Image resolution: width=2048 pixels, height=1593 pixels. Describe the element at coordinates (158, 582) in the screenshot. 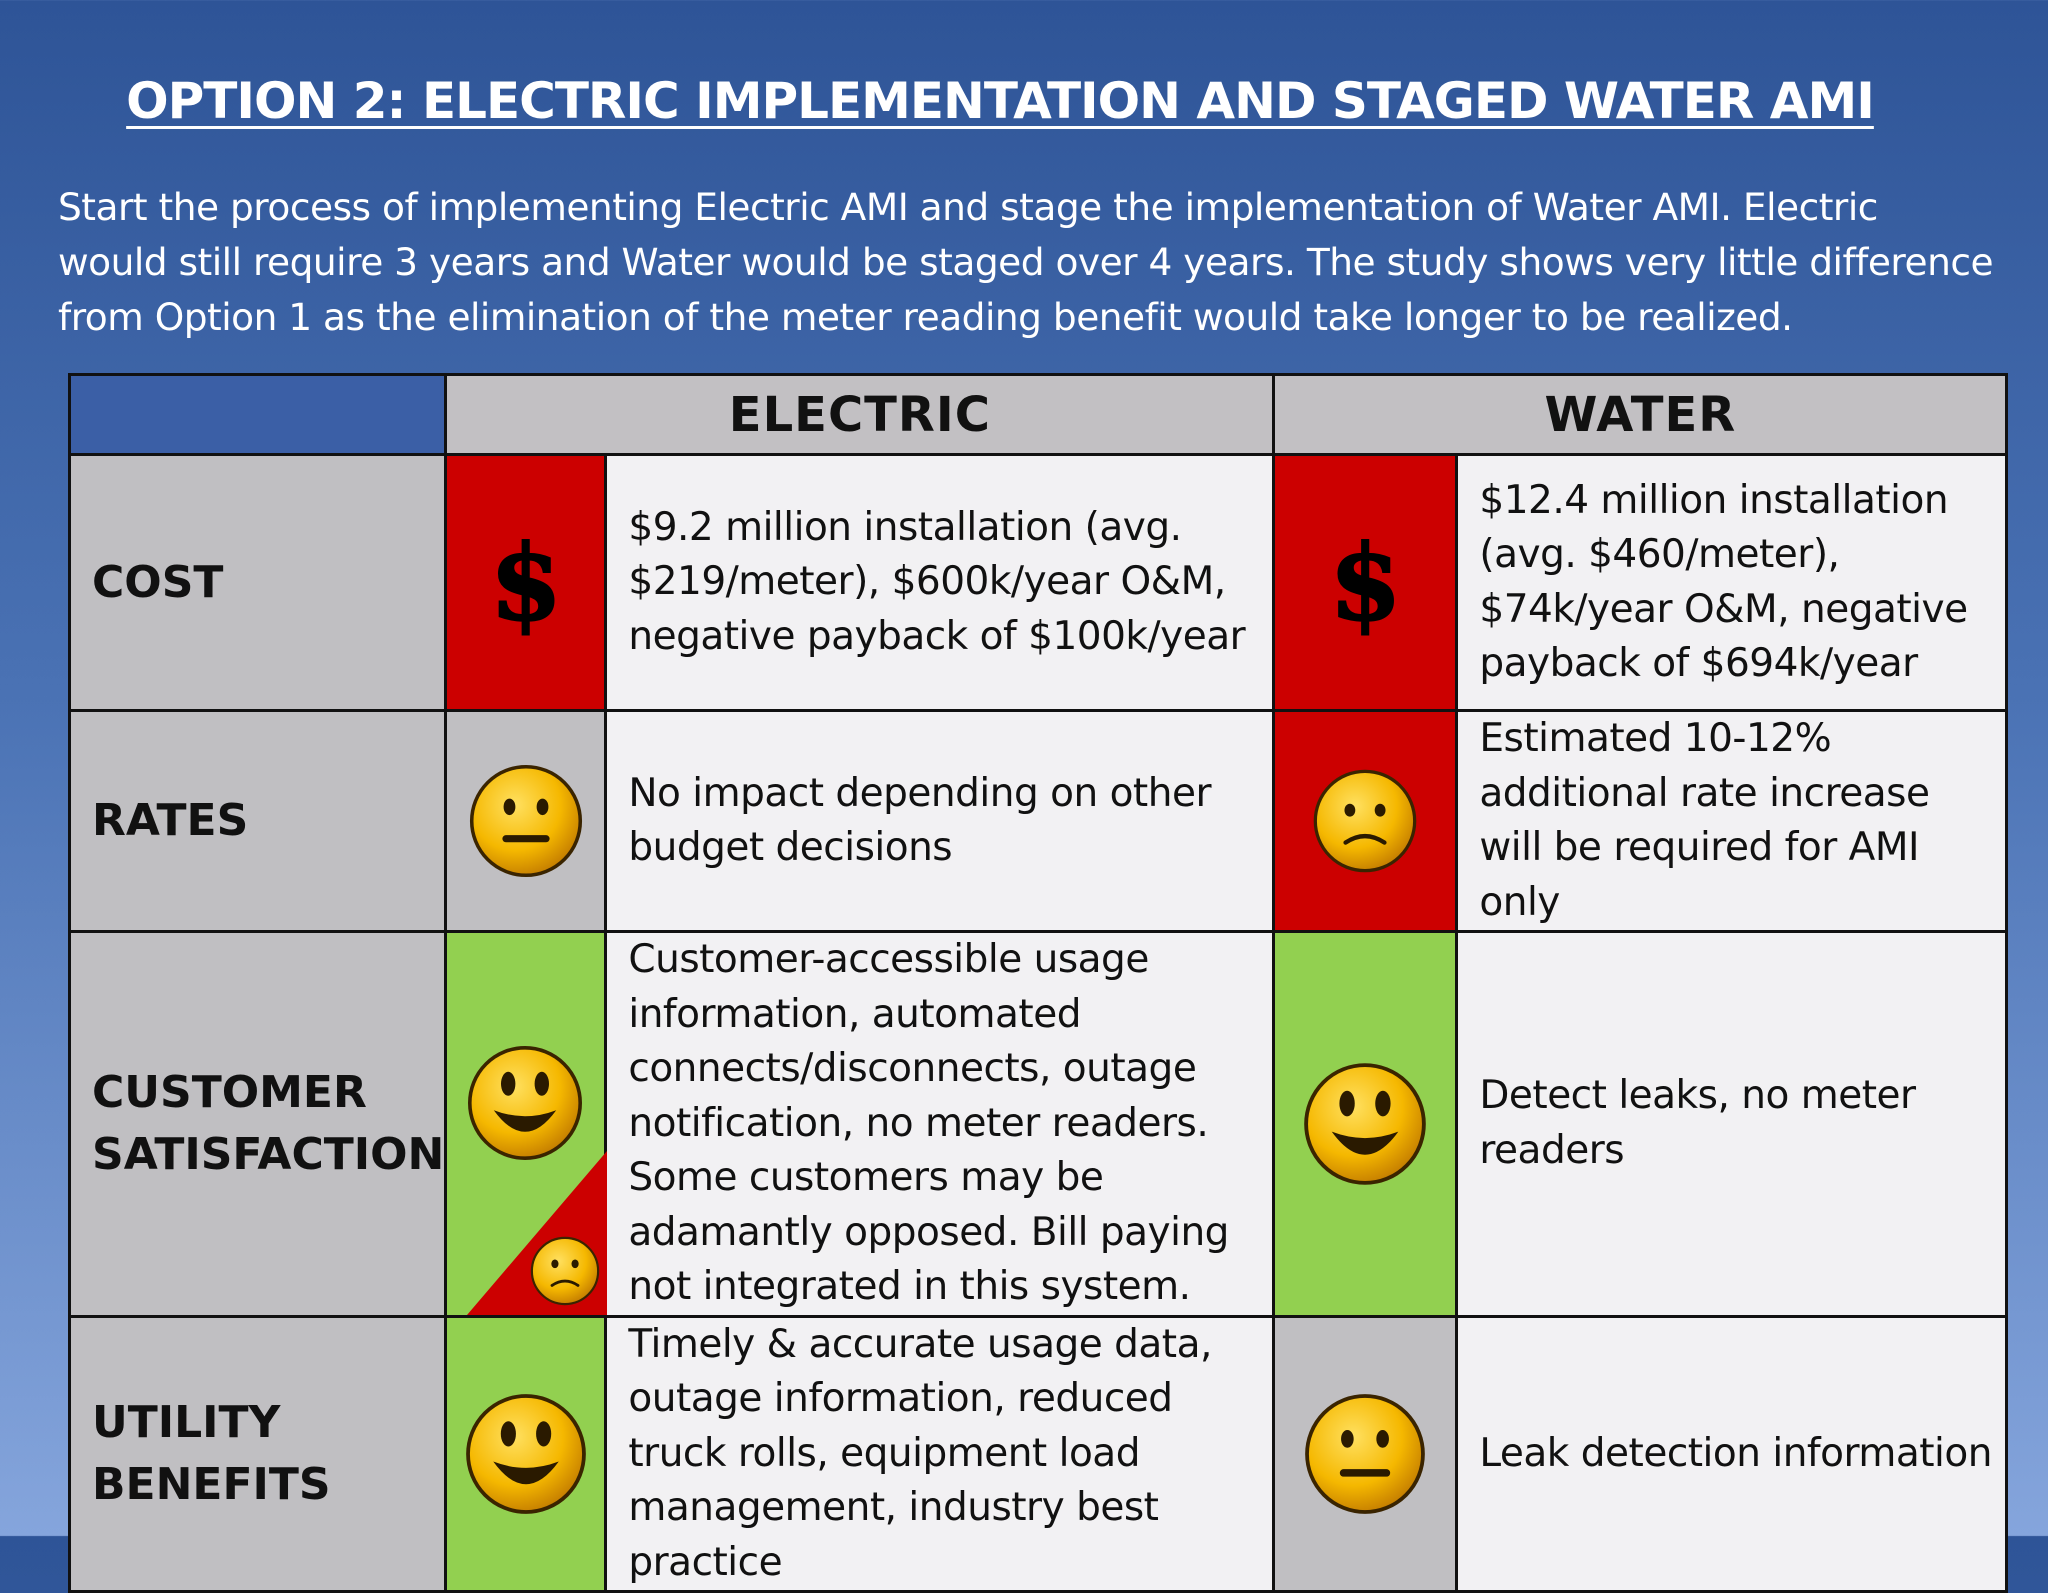

I see `row-label-line: COST` at that location.